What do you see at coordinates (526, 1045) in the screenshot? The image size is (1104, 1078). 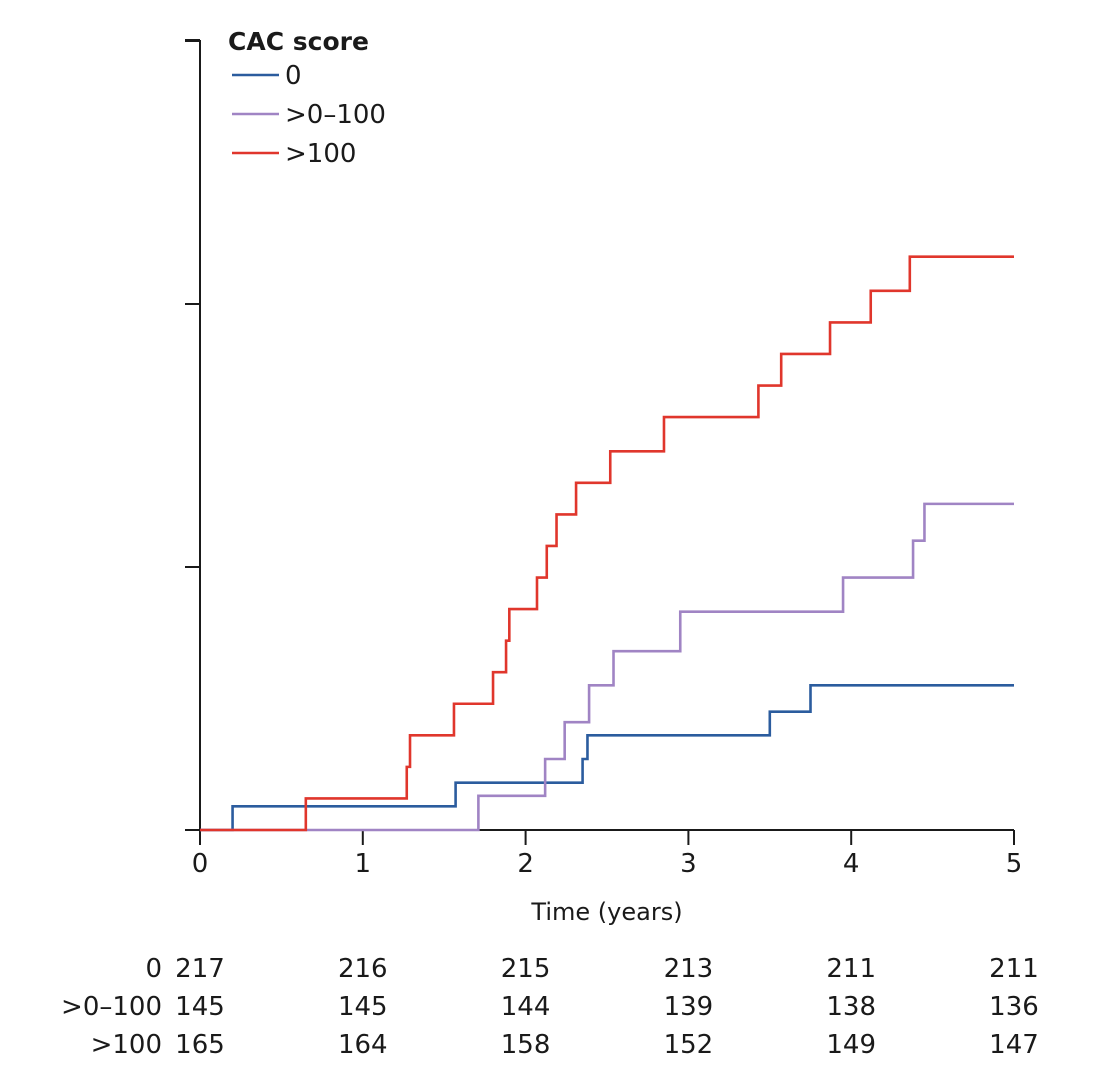 I see `risk-value-2-2: 158` at bounding box center [526, 1045].